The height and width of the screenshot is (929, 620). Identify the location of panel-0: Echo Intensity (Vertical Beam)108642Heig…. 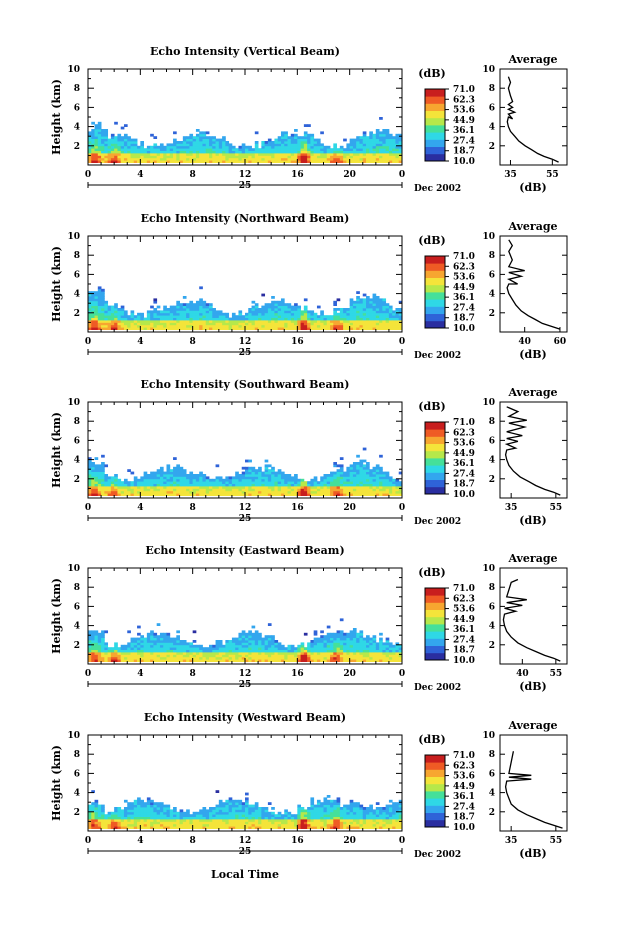
(309, 119).